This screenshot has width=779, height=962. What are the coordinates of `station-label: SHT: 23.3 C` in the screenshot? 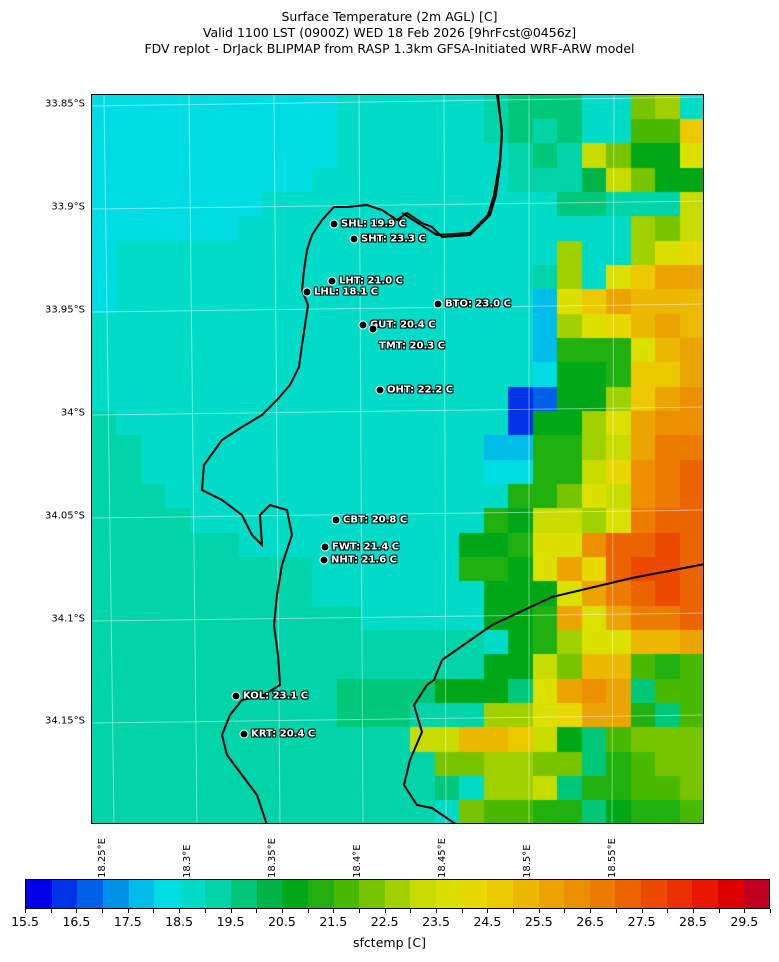 It's located at (393, 239).